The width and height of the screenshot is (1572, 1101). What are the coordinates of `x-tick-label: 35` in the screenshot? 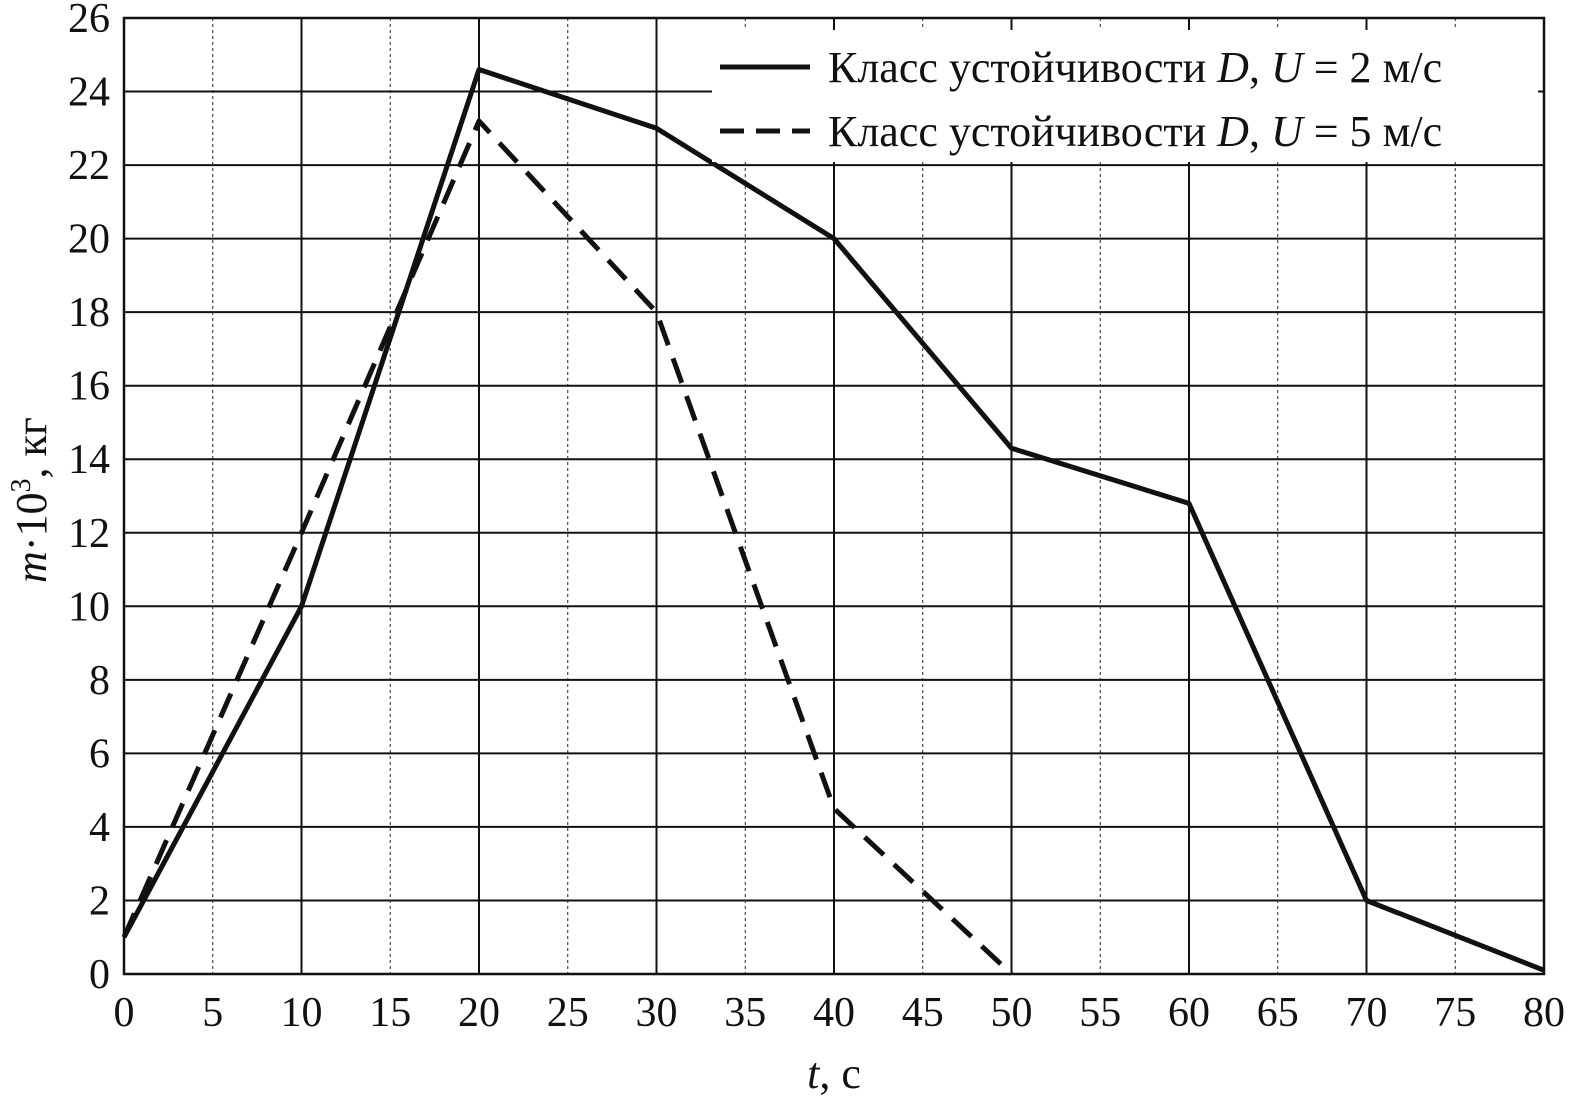 It's located at (745, 1013).